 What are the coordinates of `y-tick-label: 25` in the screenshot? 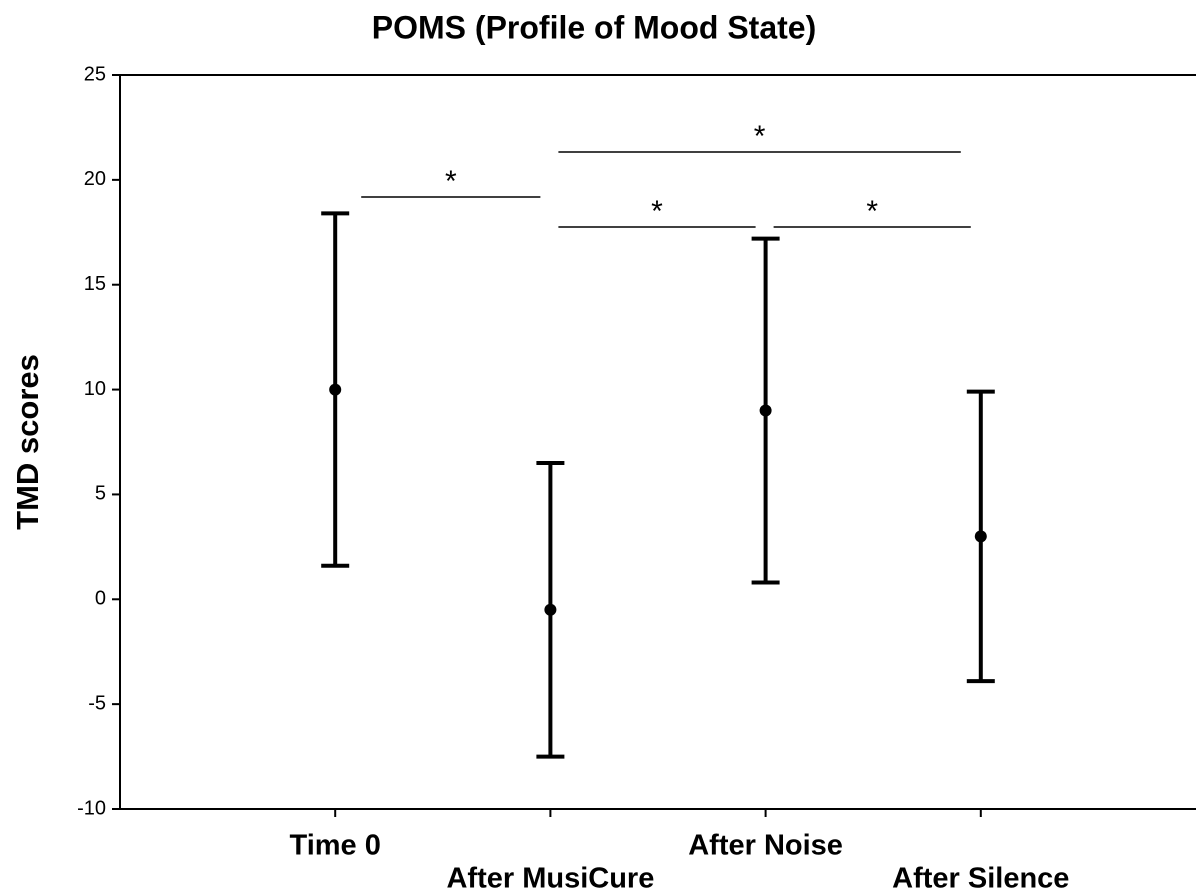 It's located at (95, 74).